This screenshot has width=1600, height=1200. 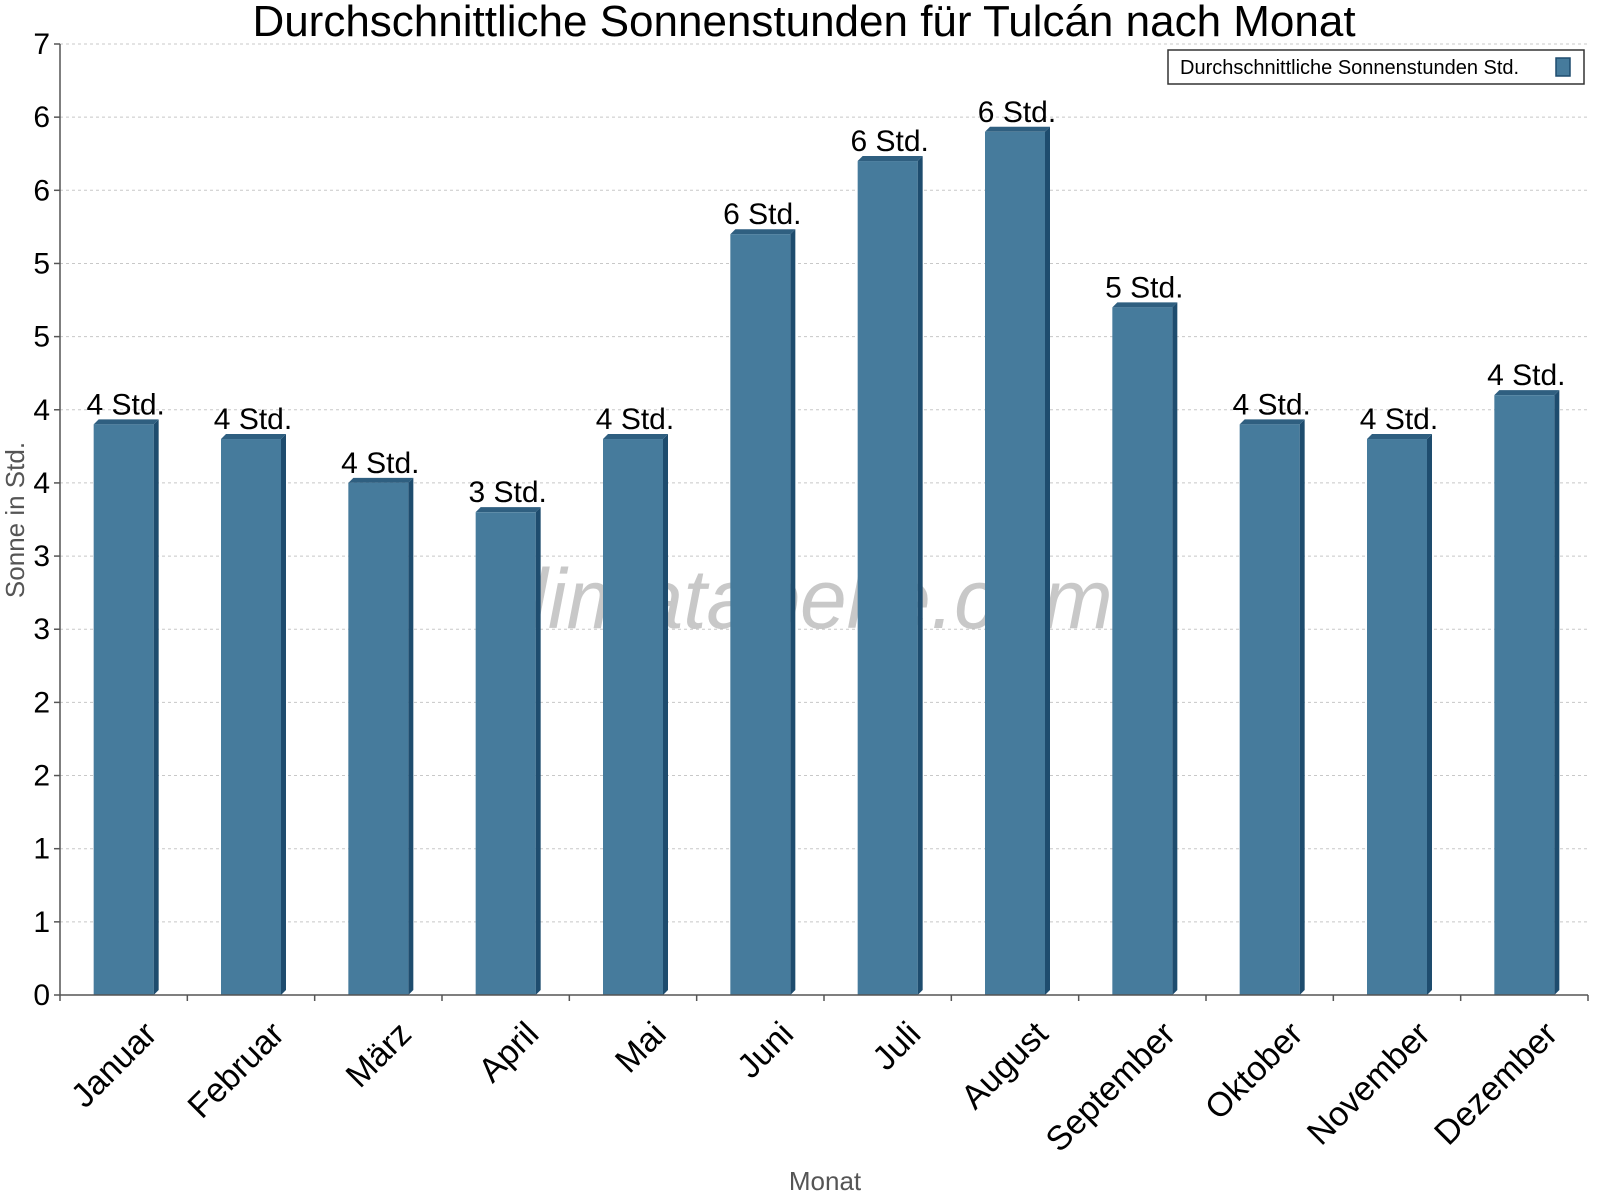 What do you see at coordinates (1496, 1084) in the screenshot?
I see `x-tick-label: Dezember` at bounding box center [1496, 1084].